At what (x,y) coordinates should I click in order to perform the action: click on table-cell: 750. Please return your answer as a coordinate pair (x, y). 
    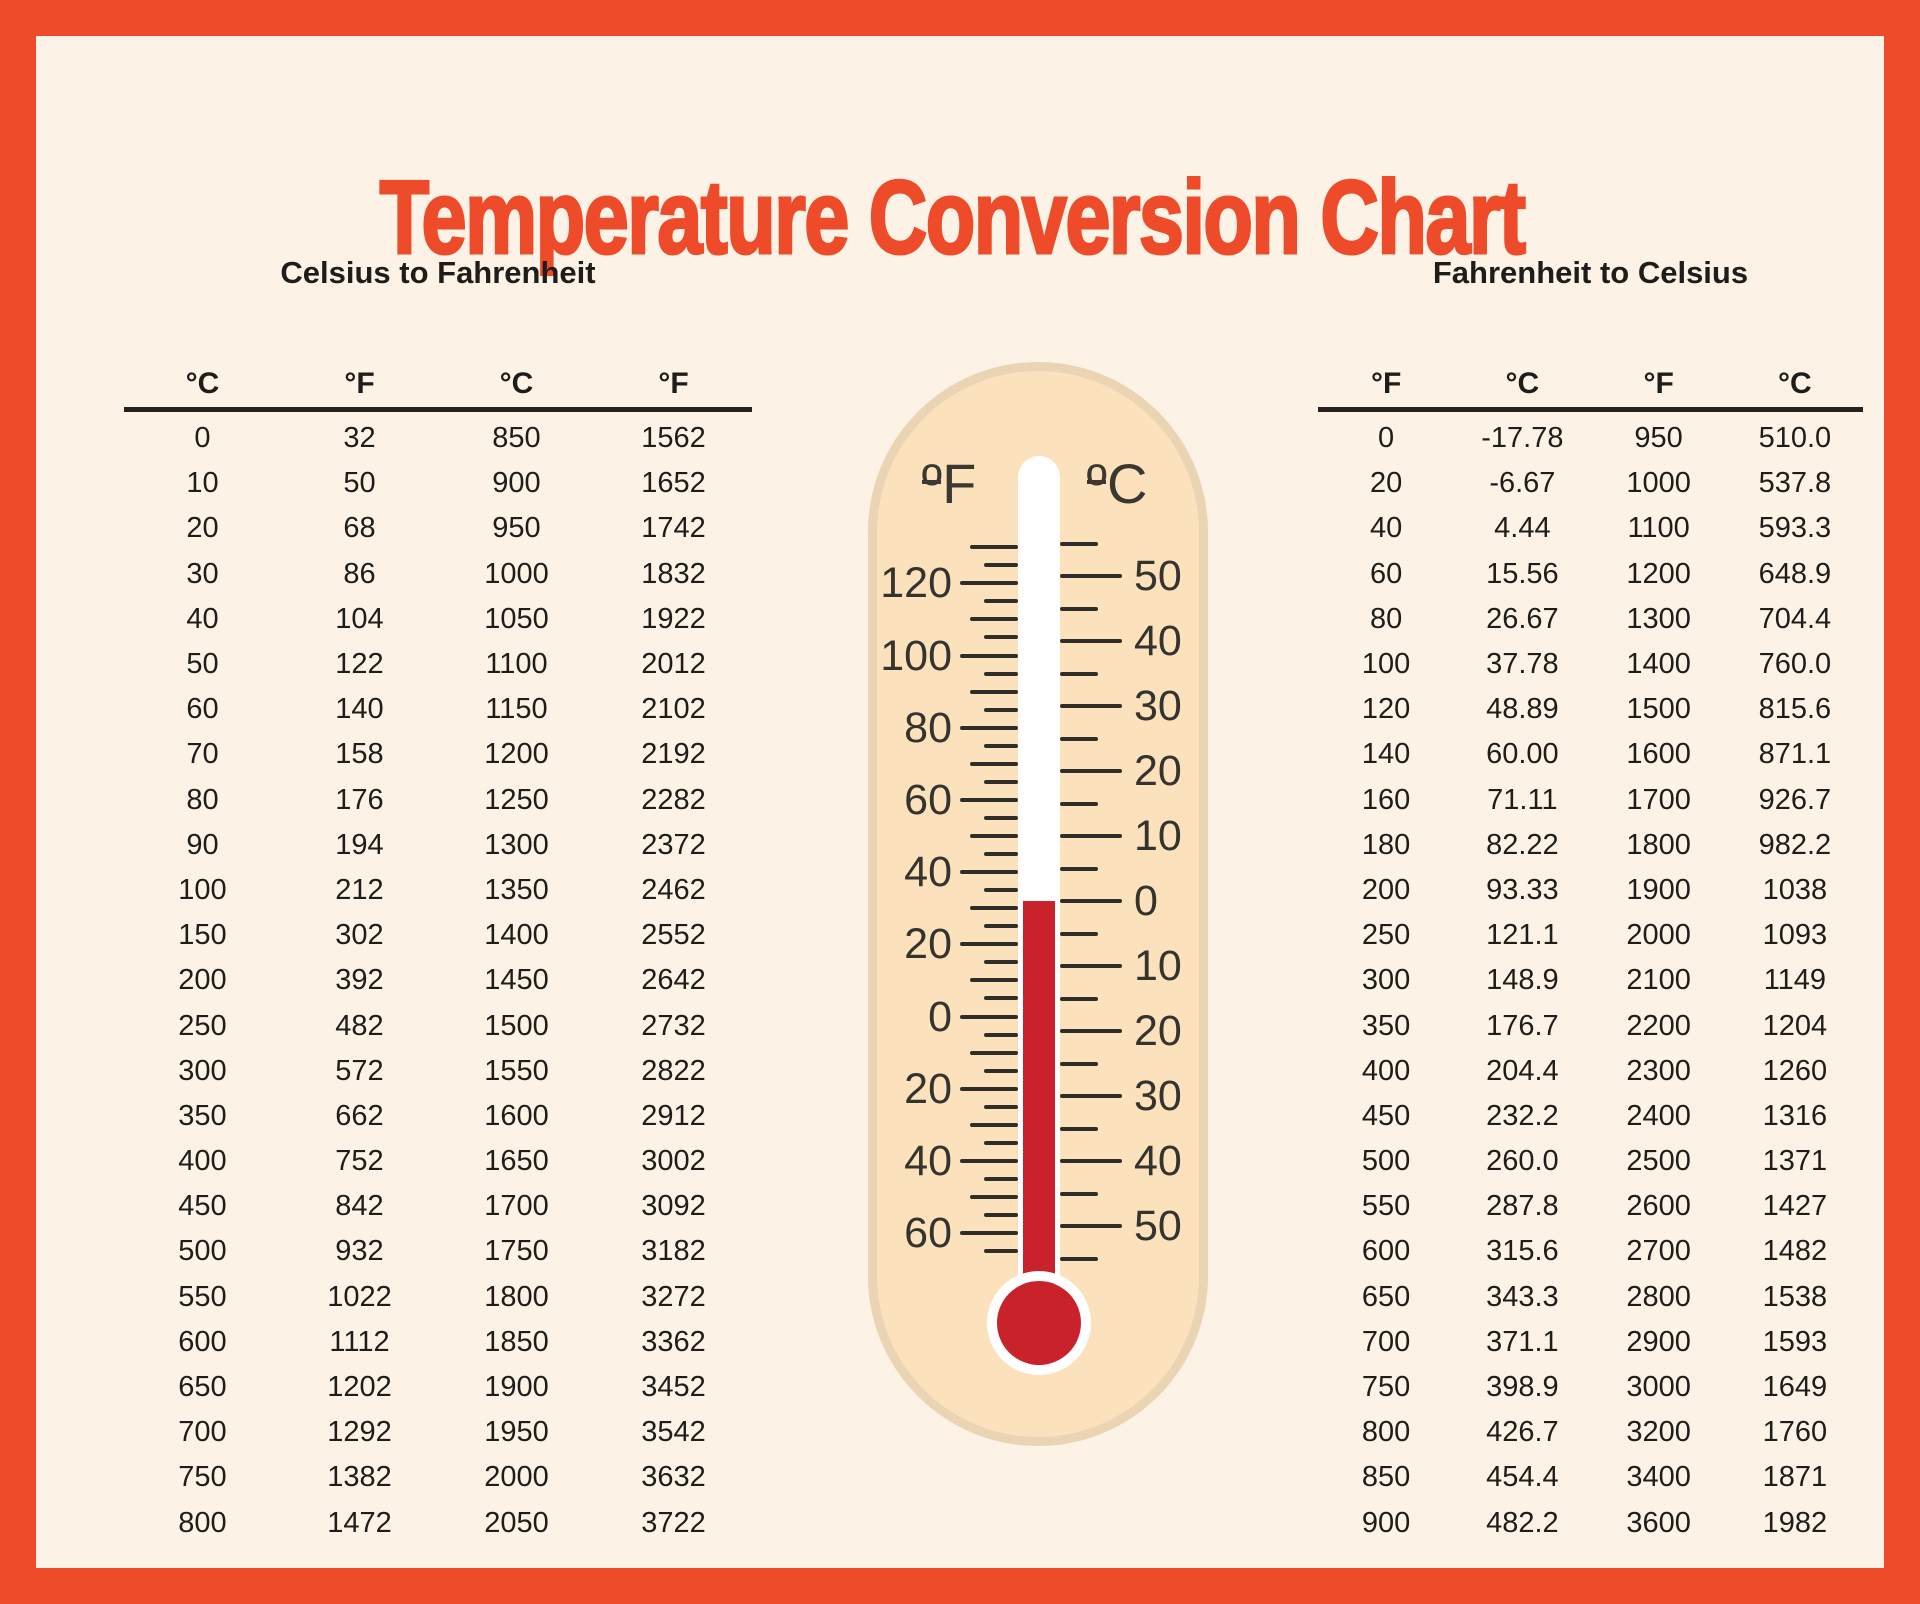
    Looking at the image, I should click on (1386, 1387).